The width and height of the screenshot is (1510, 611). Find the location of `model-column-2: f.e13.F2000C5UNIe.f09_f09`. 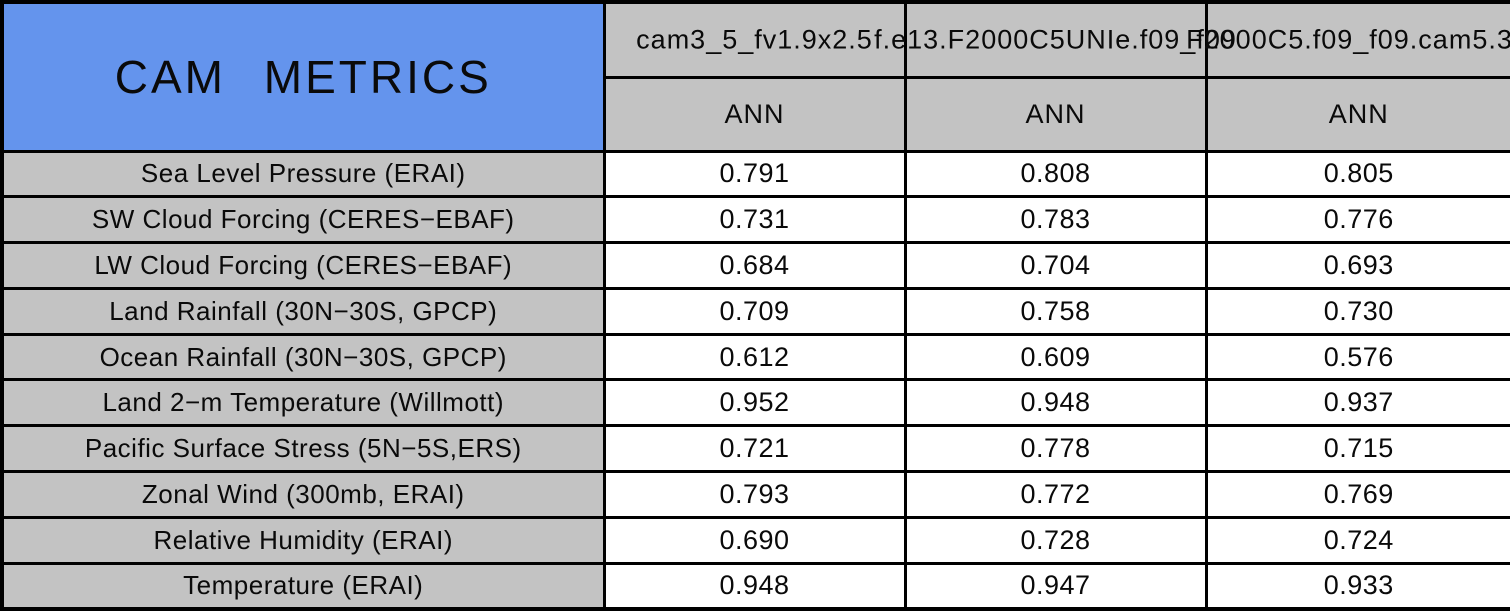

model-column-2: f.e13.F2000C5UNIe.f09_f09 is located at coordinates (1055, 39).